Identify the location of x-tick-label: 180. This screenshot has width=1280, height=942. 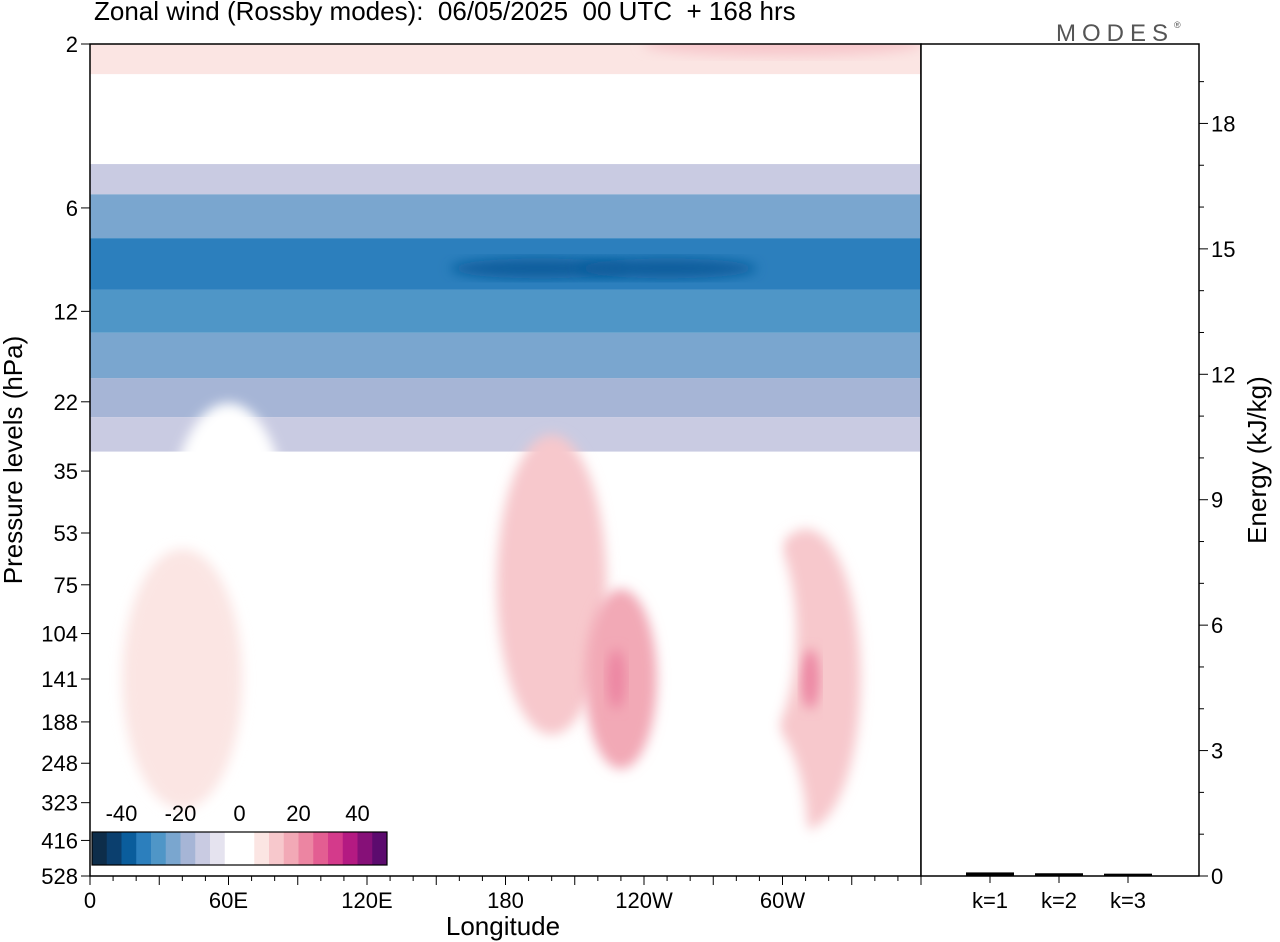
(505, 900).